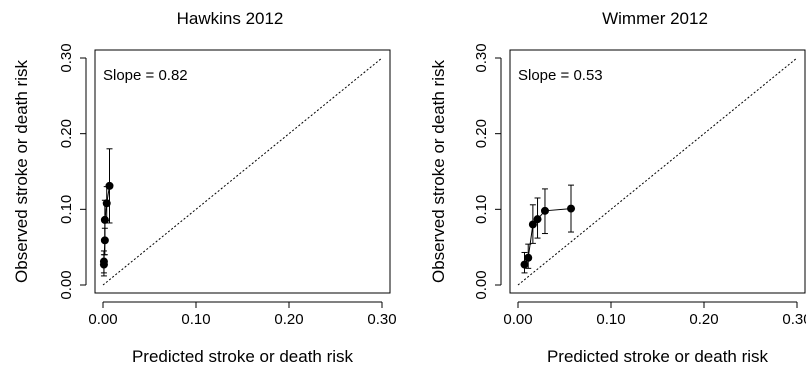 Image resolution: width=806 pixels, height=372 pixels. Describe the element at coordinates (560, 75) in the screenshot. I see `slope-annotation: Slope = 0.53` at that location.